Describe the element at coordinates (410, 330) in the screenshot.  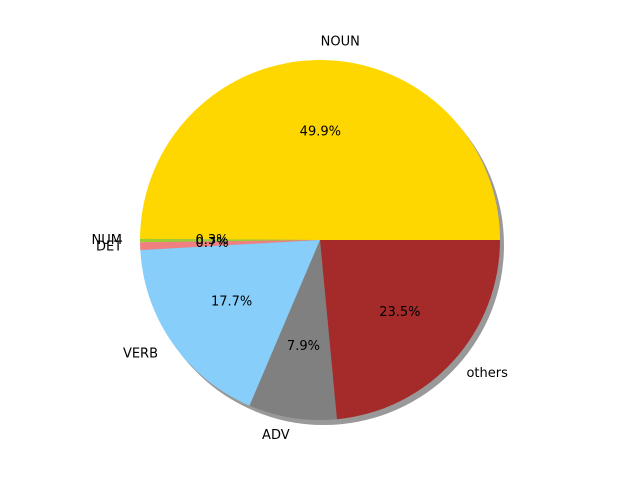
I see `pie-slice-others` at that location.